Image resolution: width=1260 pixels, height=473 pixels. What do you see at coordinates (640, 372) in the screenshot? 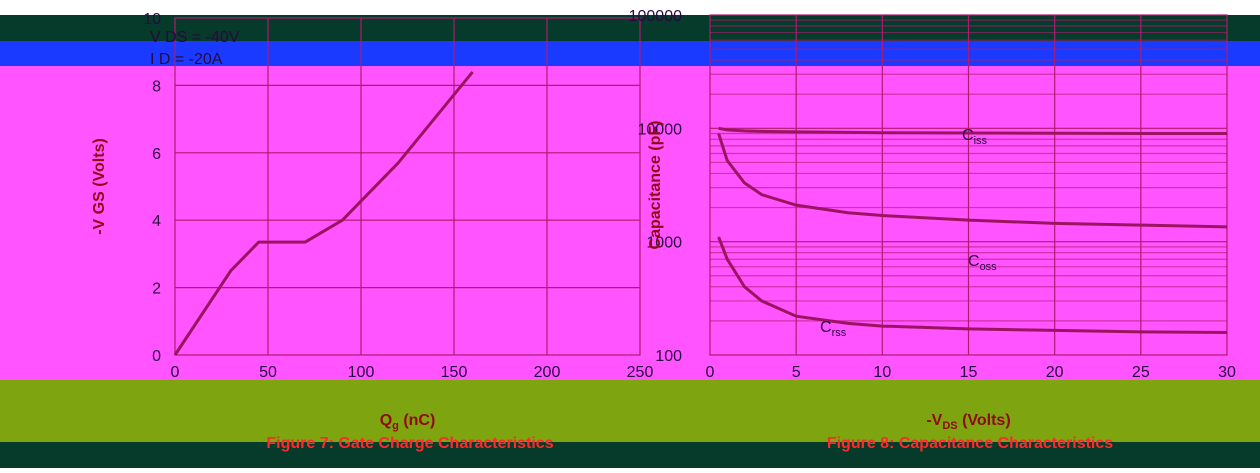
I see `x-tick-label: 250` at bounding box center [640, 372].